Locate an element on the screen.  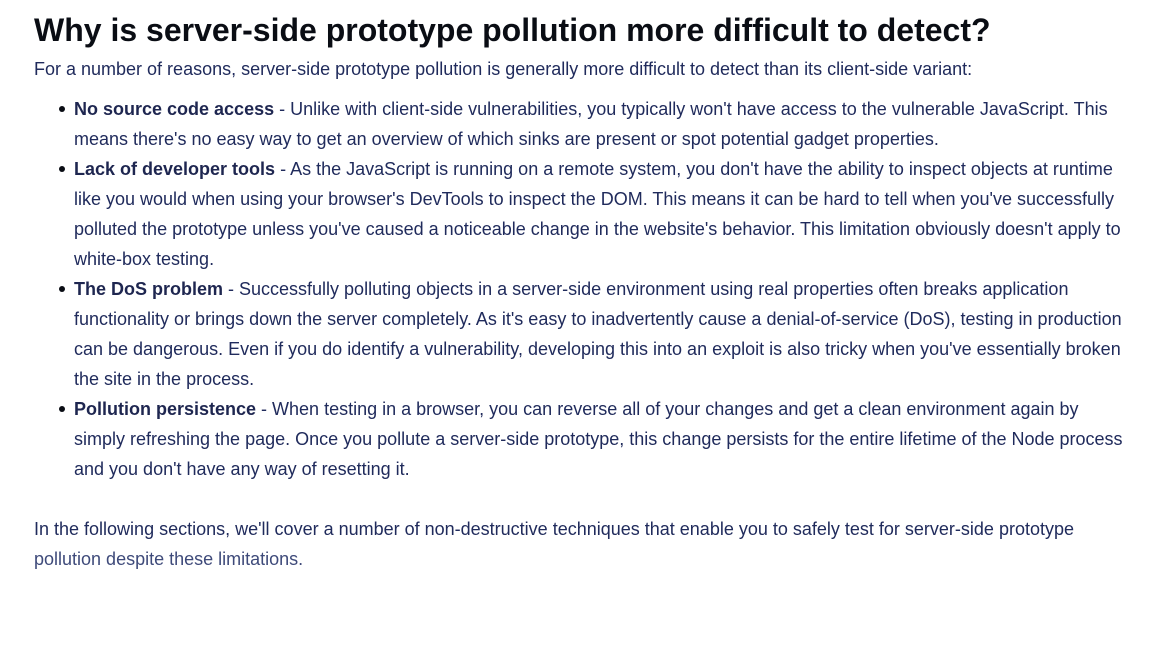
list-item-term: Pollution persistence is located at coordinates (165, 409).